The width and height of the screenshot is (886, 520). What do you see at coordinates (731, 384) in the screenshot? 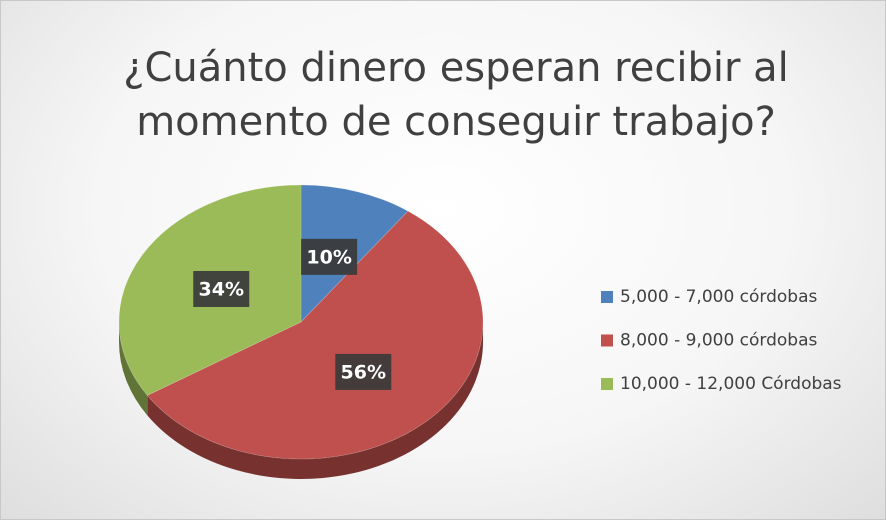
I see `legend-label: 10,000 - 12,000 Córdobas` at bounding box center [731, 384].